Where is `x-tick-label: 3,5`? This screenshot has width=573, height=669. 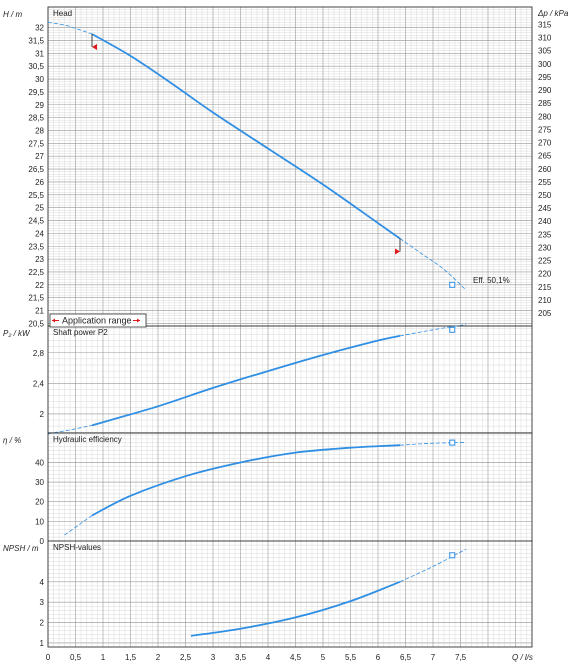 x-tick-label: 3,5 is located at coordinates (241, 657).